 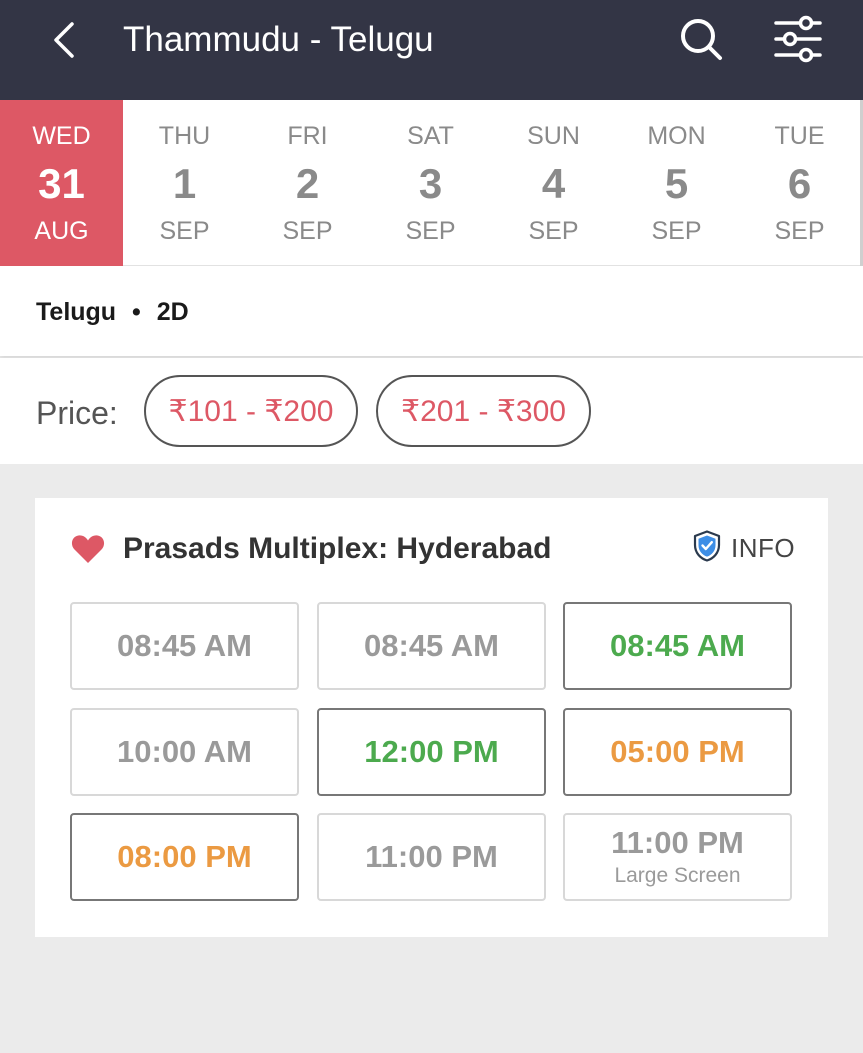 I want to click on language-format-bar: Telugu • 2D, so click(x=431, y=311).